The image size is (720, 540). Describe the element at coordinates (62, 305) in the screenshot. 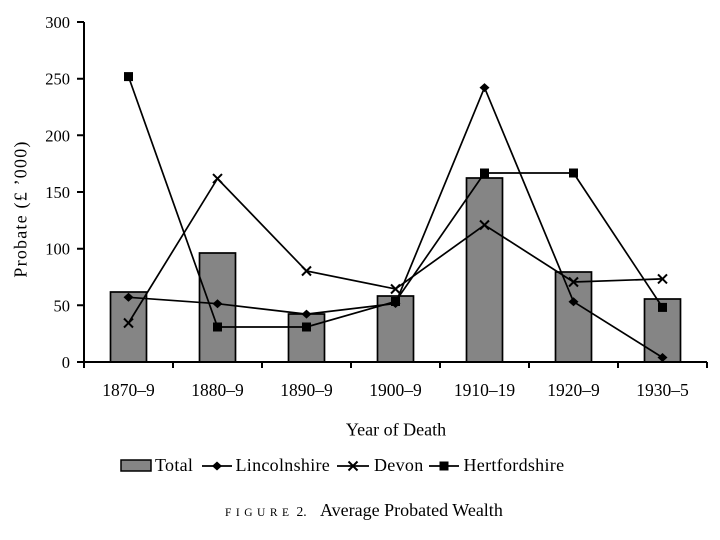

I see `svg-text: 50` at that location.